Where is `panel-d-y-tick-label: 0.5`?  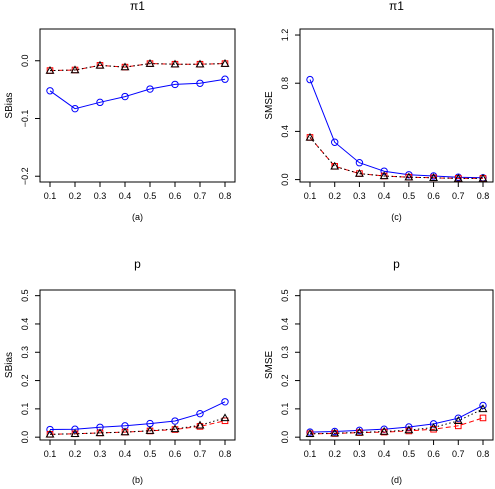 panel-d-y-tick-label: 0.5 is located at coordinates (285, 295).